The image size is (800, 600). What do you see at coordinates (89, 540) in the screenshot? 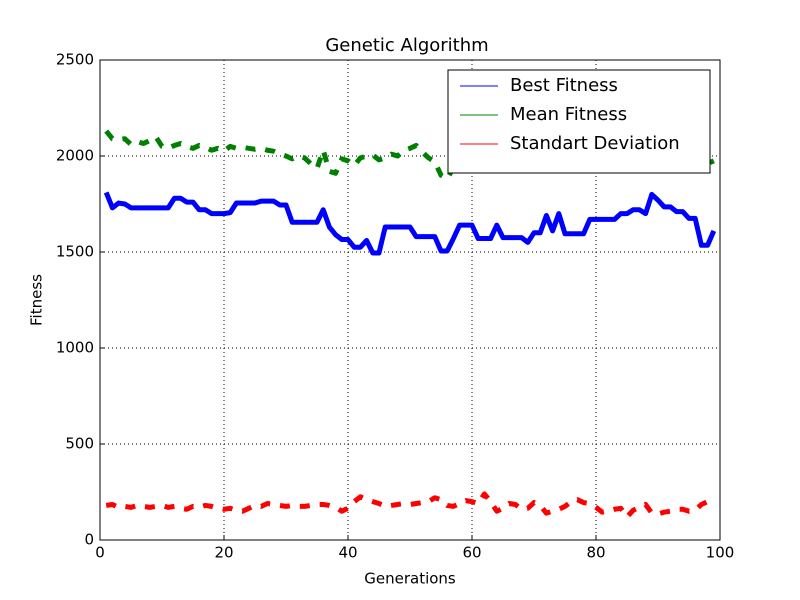
I see `y-tick-label: 0` at bounding box center [89, 540].